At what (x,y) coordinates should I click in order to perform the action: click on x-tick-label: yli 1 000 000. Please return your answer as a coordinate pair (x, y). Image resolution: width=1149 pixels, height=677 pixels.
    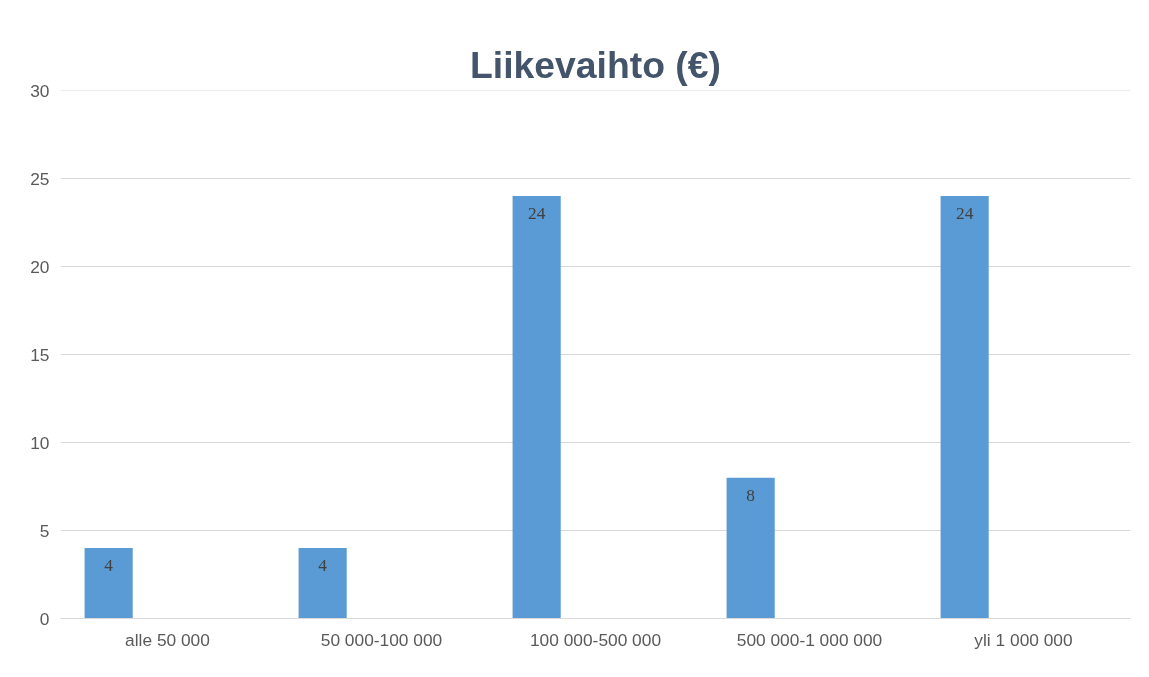
    Looking at the image, I should click on (1023, 639).